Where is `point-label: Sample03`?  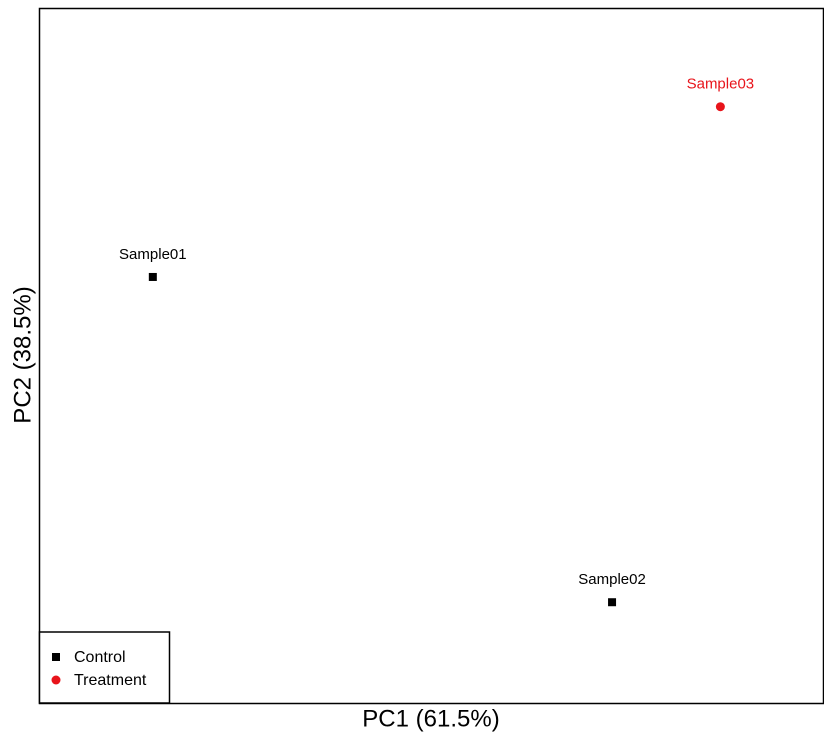 point-label: Sample03 is located at coordinates (721, 84).